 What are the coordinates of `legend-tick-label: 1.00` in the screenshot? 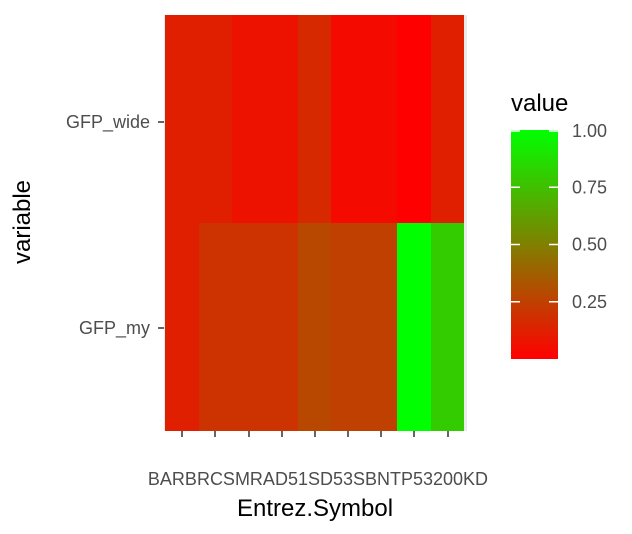 It's located at (589, 131).